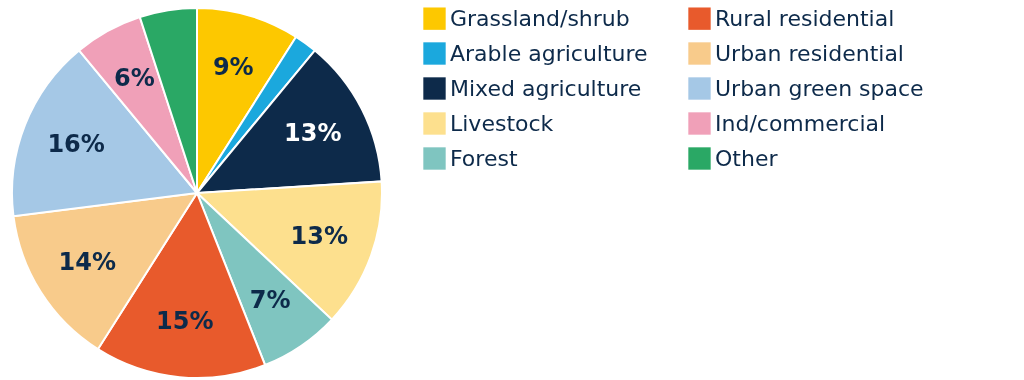  I want to click on legend-label: Urban residential, so click(809, 53).